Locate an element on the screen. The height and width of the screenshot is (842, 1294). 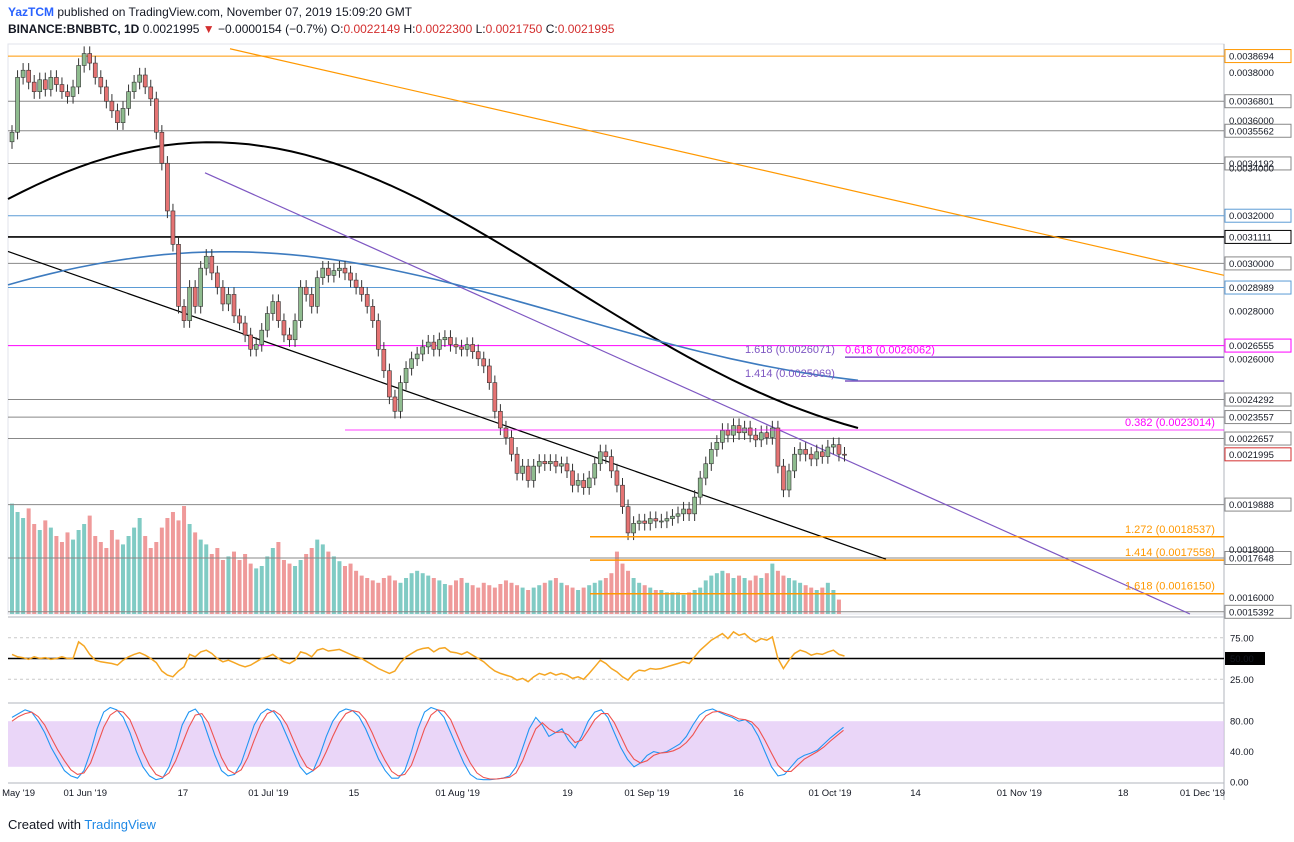
fib-label: 1.414 (0.0025069) is located at coordinates (790, 374).